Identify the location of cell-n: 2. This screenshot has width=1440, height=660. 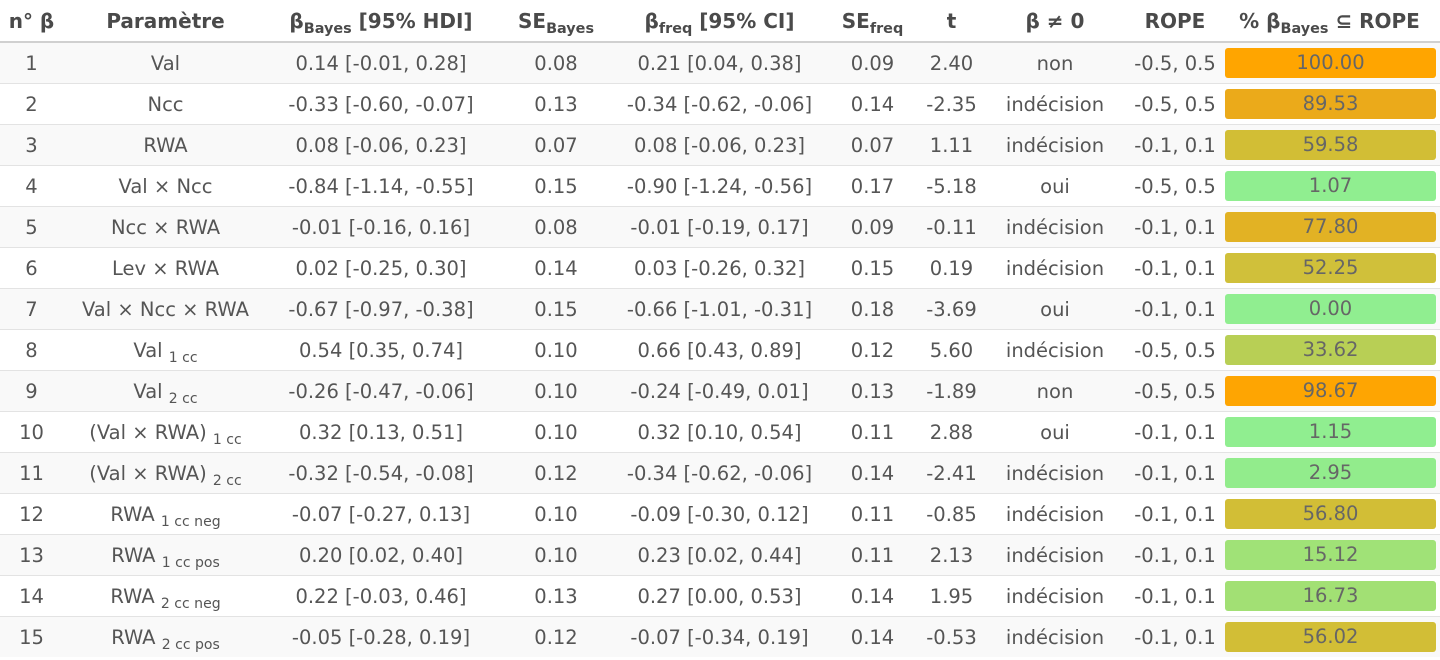
(31, 104).